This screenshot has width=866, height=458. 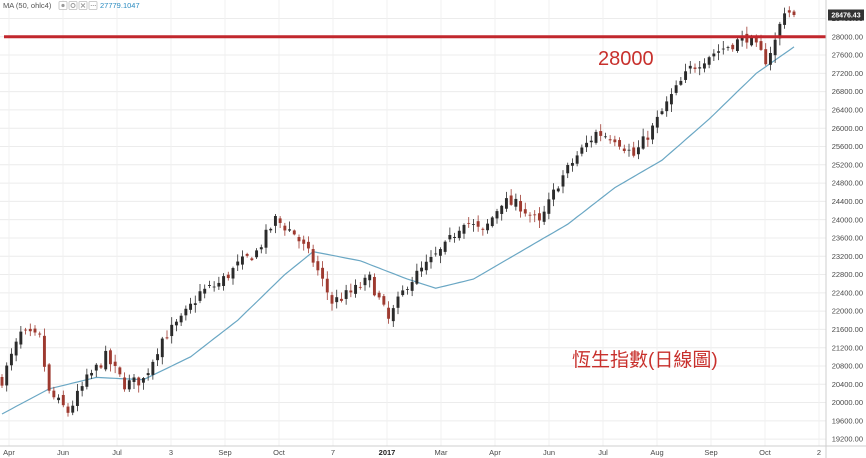 I want to click on x-tick-label: 2017, so click(x=387, y=452).